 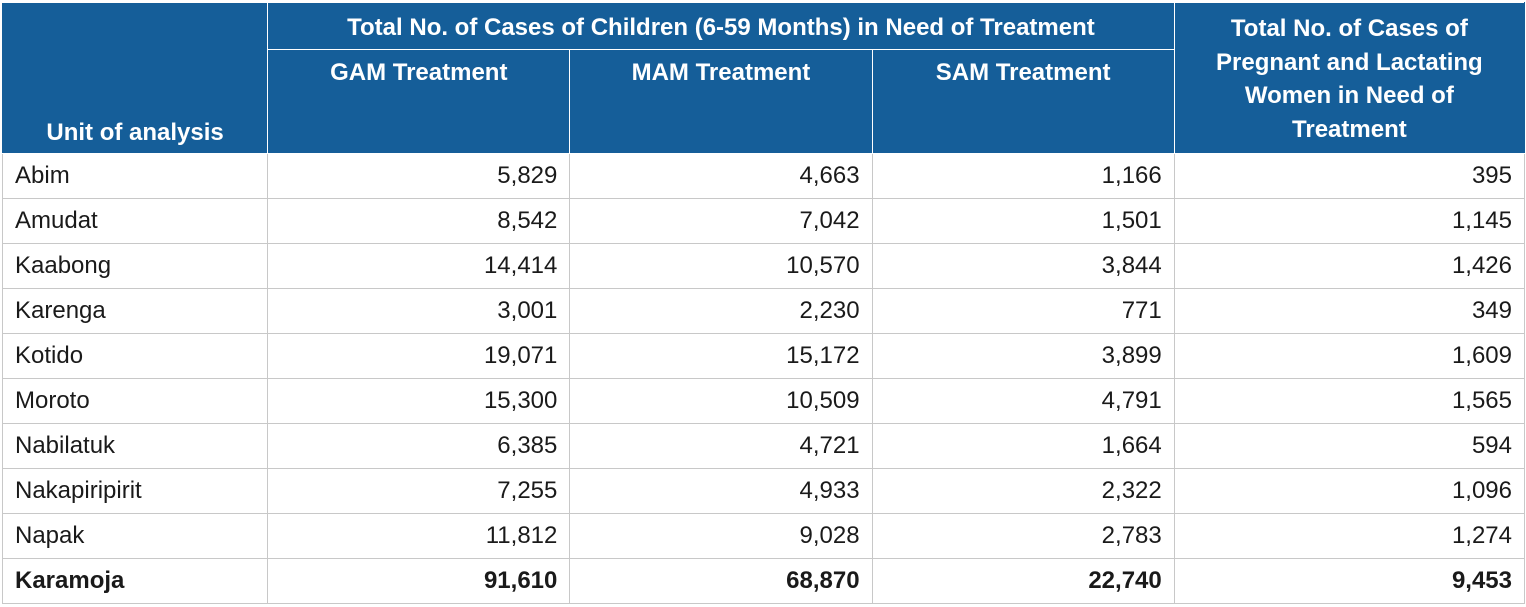 What do you see at coordinates (419, 311) in the screenshot?
I see `gam-cell: 3,001` at bounding box center [419, 311].